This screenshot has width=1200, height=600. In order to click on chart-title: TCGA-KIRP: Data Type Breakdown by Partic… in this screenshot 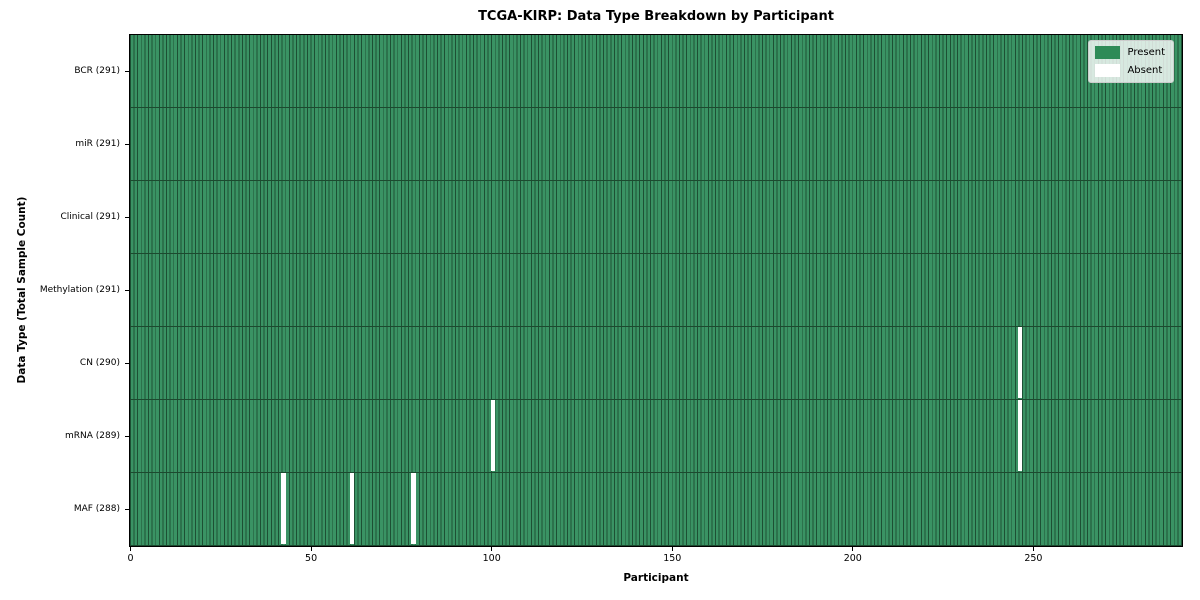, I will do `click(656, 16)`.